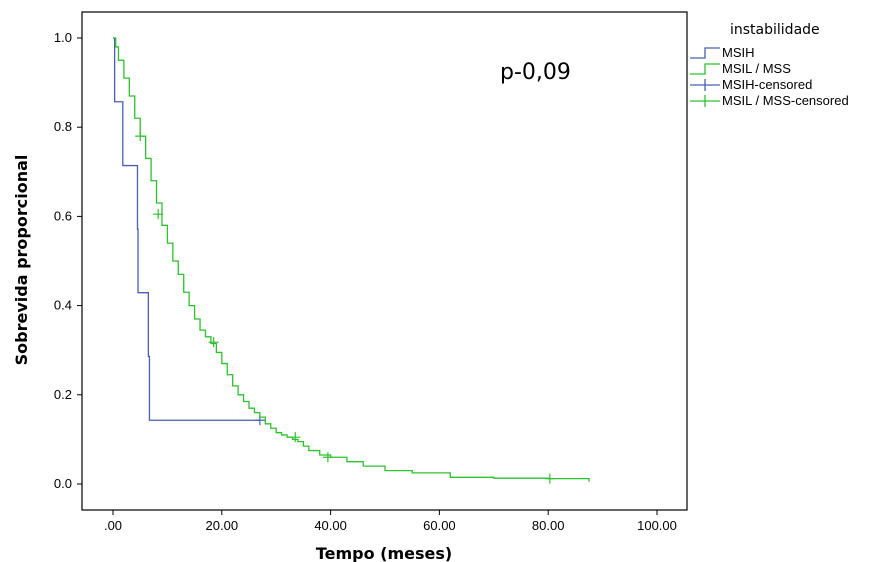  I want to click on legend-title: instabilidade, so click(775, 30).